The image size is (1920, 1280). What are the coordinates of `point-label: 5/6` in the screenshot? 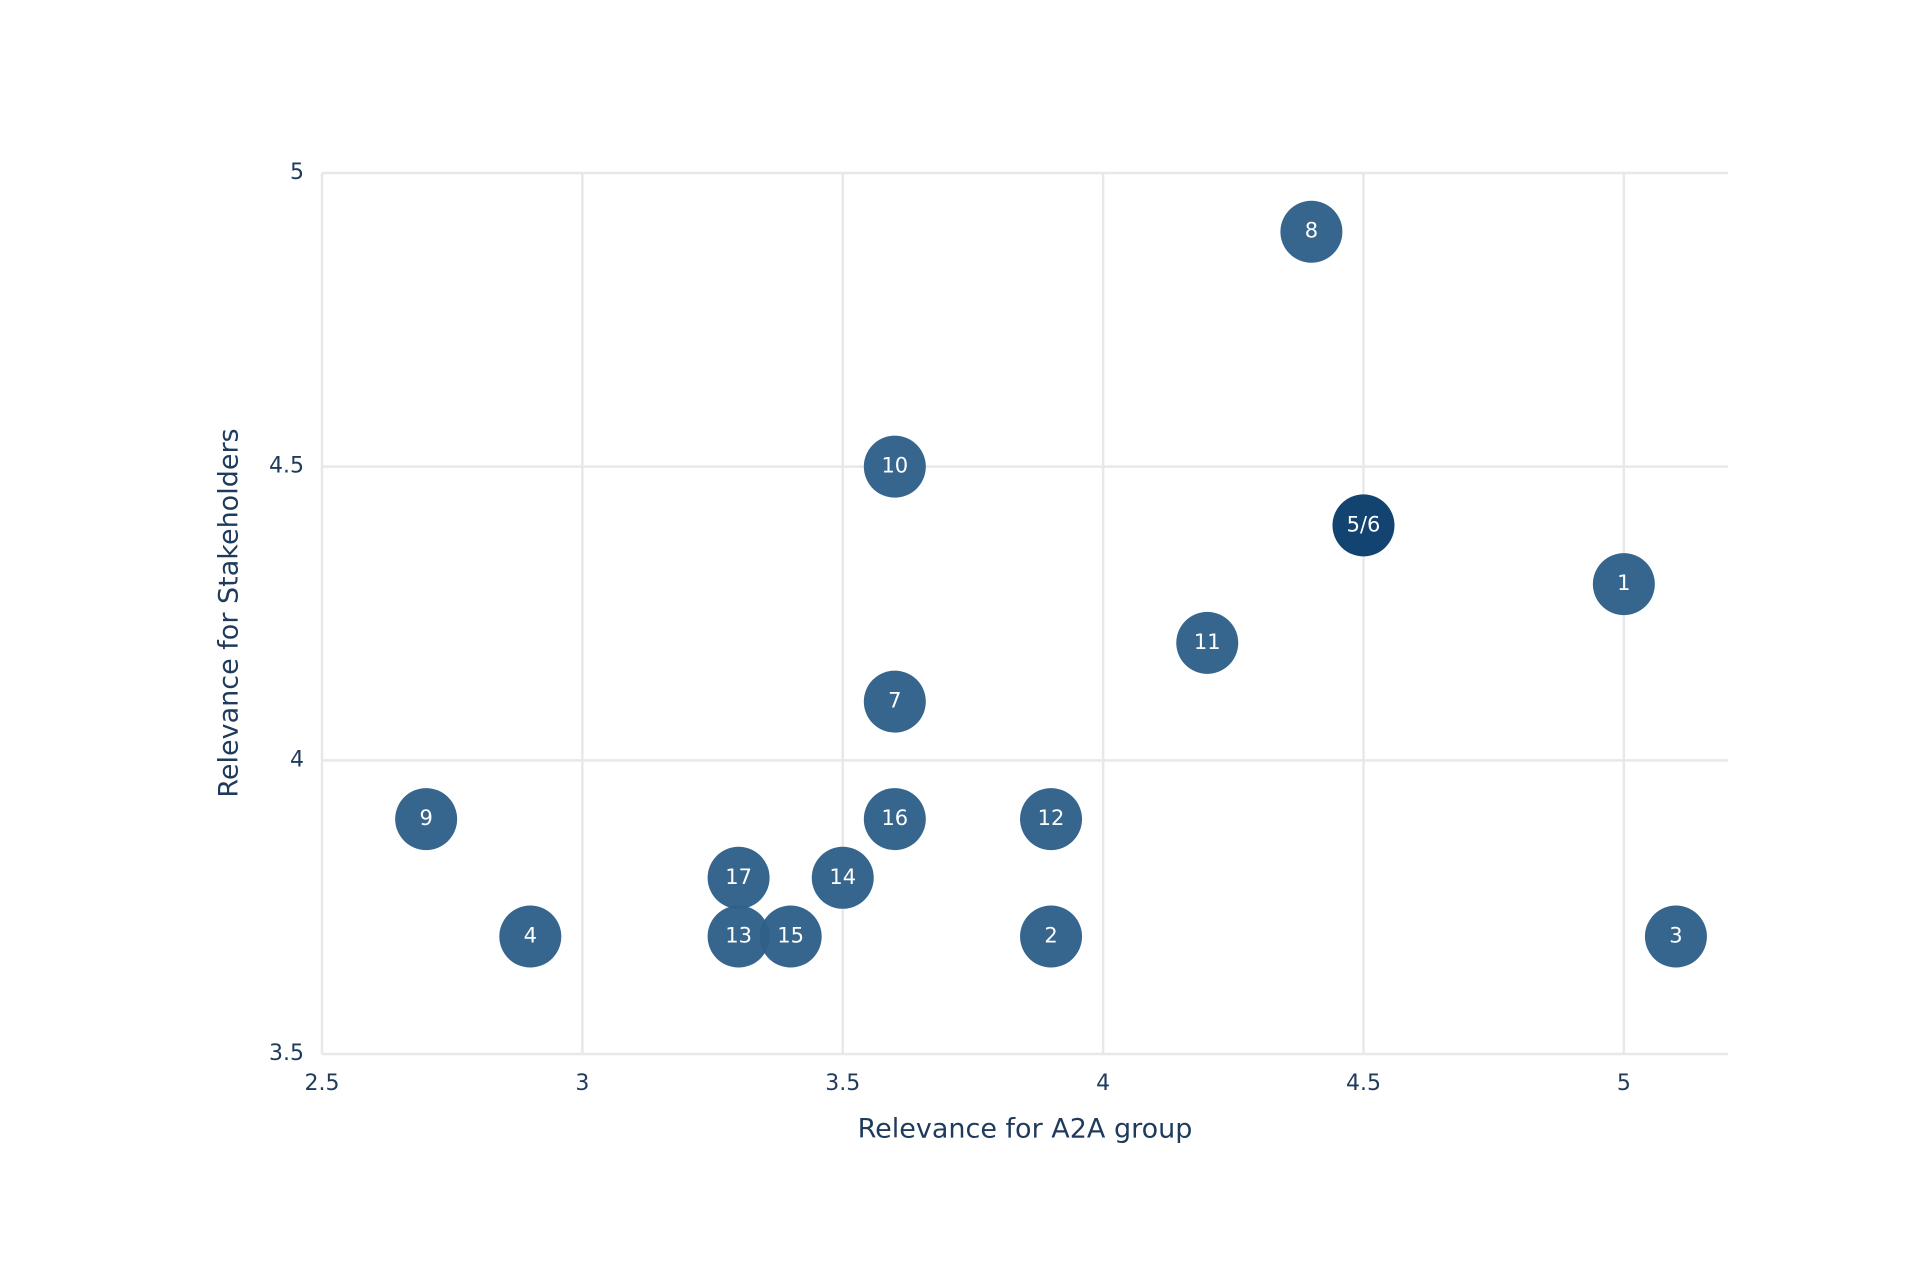 It's located at (1364, 524).